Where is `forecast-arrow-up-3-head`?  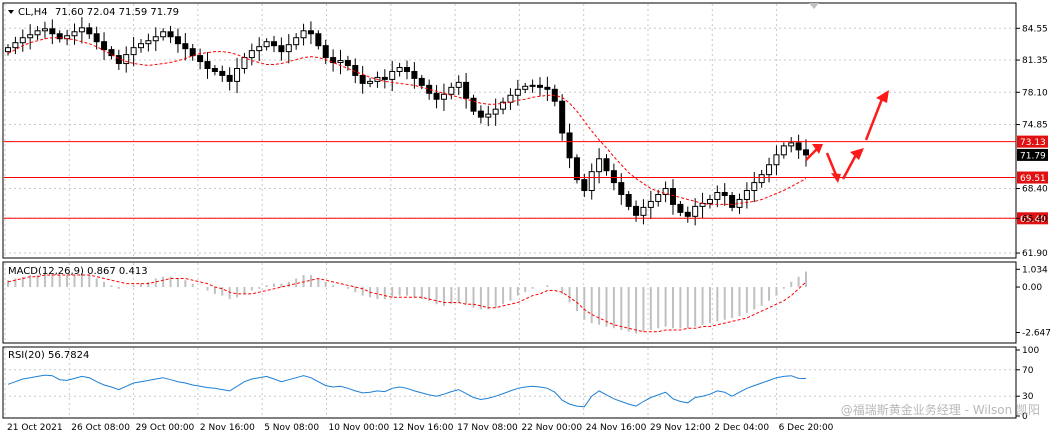 forecast-arrow-up-3-head is located at coordinates (882, 96).